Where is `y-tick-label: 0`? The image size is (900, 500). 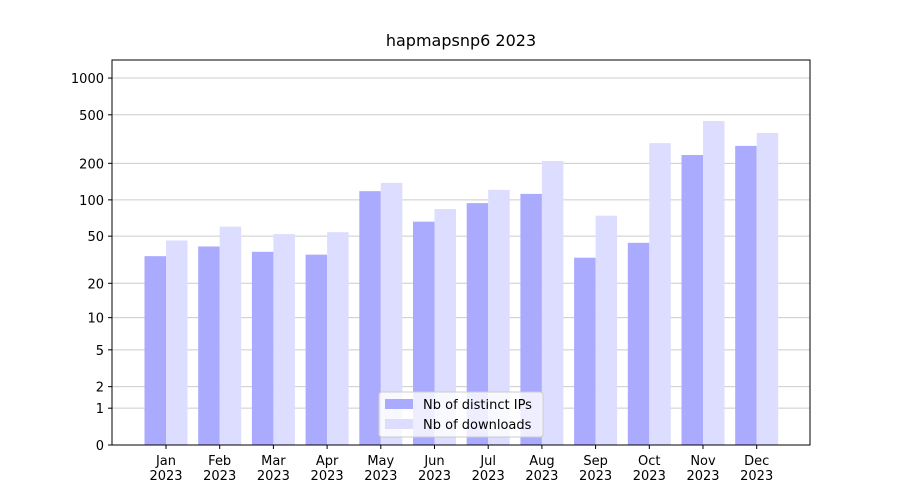
y-tick-label: 0 is located at coordinates (100, 446).